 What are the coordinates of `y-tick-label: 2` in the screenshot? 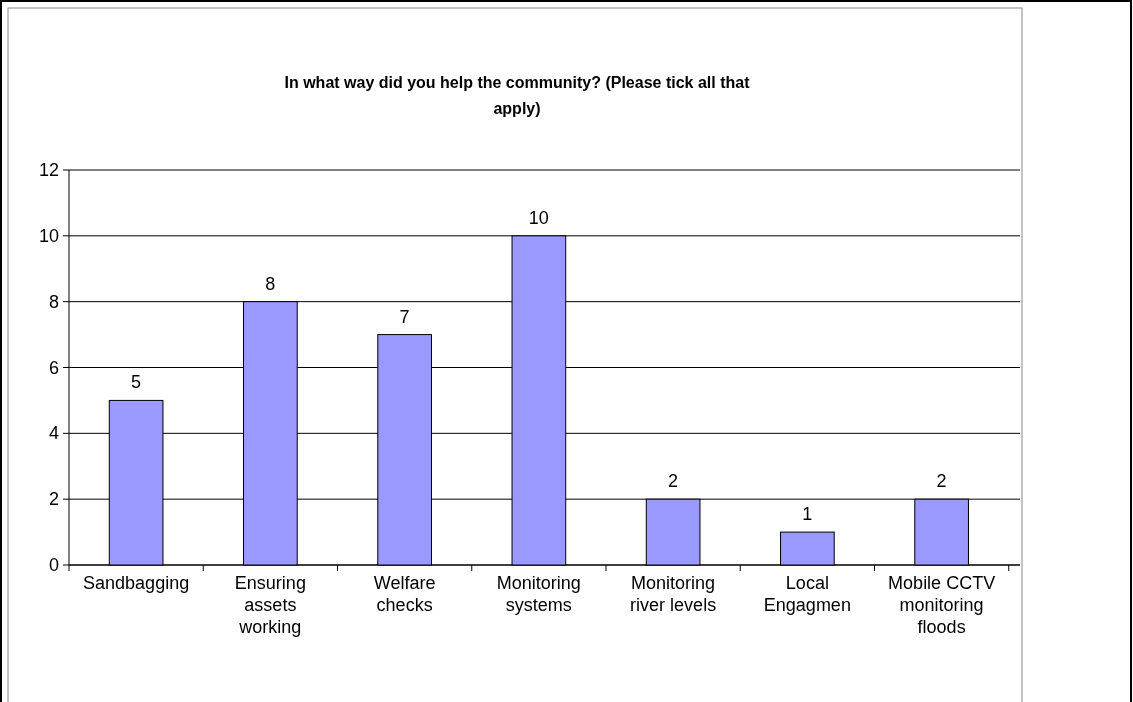 It's located at (53, 499).